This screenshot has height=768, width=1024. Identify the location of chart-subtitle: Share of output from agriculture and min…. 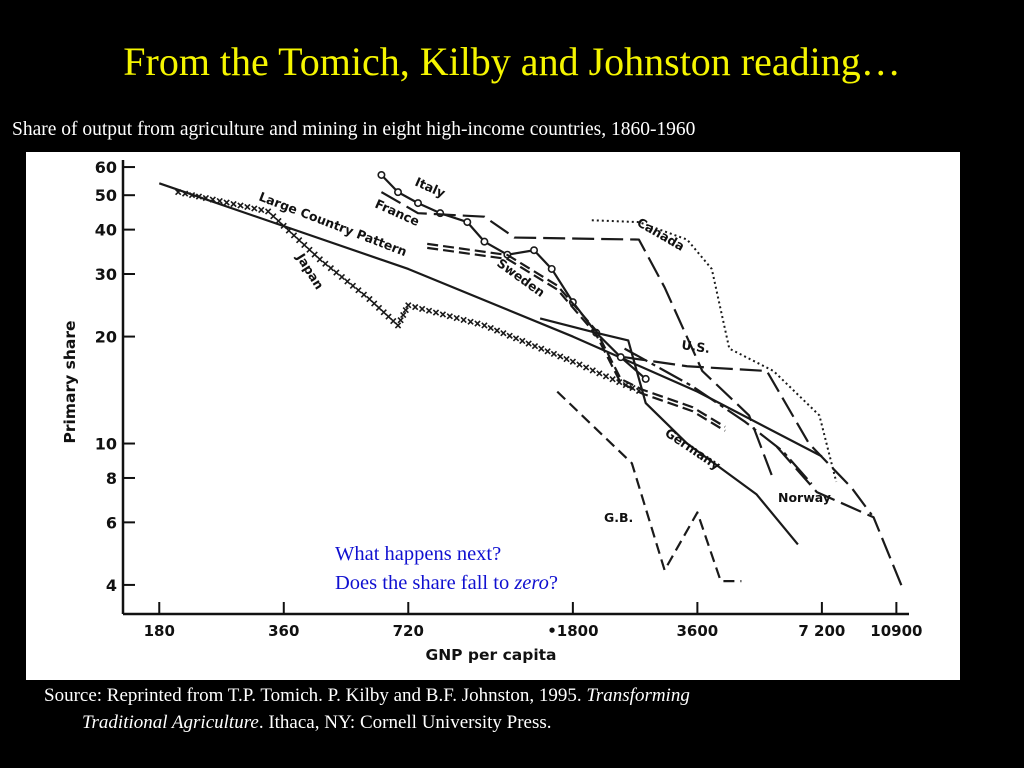
(354, 129).